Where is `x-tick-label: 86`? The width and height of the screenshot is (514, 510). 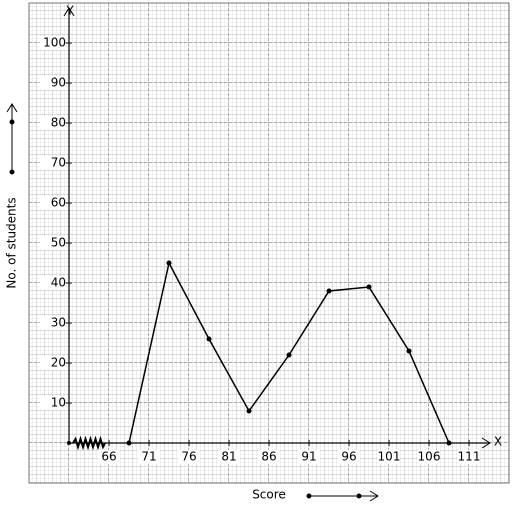
x-tick-label: 86 is located at coordinates (268, 457).